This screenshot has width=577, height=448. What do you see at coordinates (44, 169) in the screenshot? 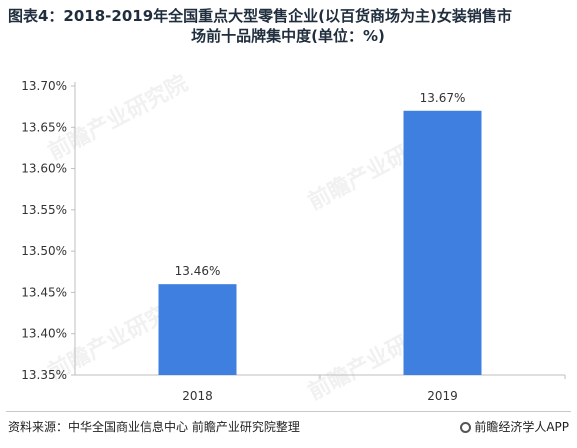
I see `y-tick-label: 13.60%` at bounding box center [44, 169].